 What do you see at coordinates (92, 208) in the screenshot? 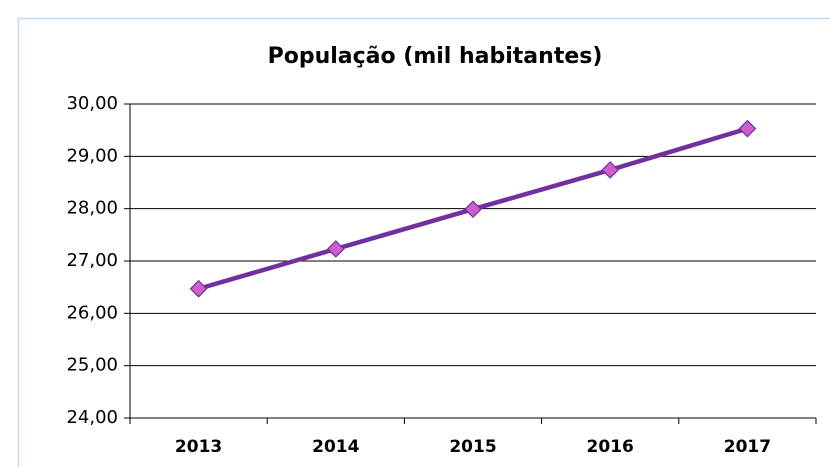
I see `y-tick-label: 28,00` at bounding box center [92, 208].